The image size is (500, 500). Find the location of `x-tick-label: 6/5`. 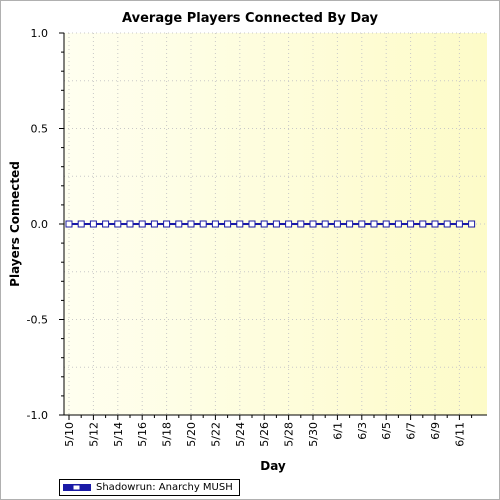

x-tick-label: 6/5 is located at coordinates (386, 431).